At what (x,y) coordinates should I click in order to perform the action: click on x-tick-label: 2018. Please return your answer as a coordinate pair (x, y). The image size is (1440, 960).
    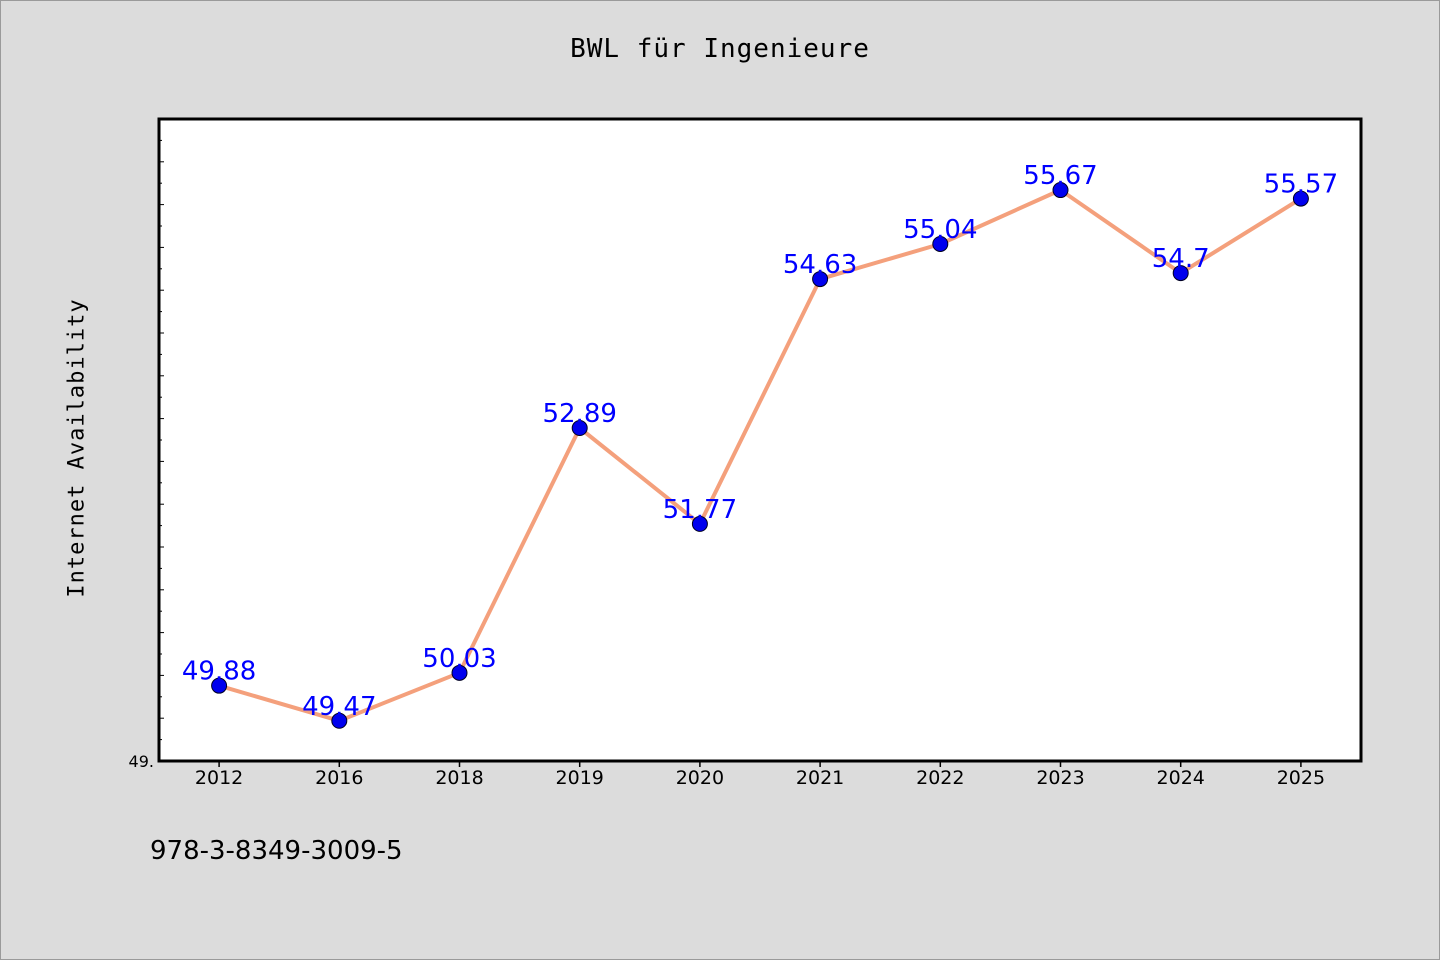
    Looking at the image, I should click on (459, 778).